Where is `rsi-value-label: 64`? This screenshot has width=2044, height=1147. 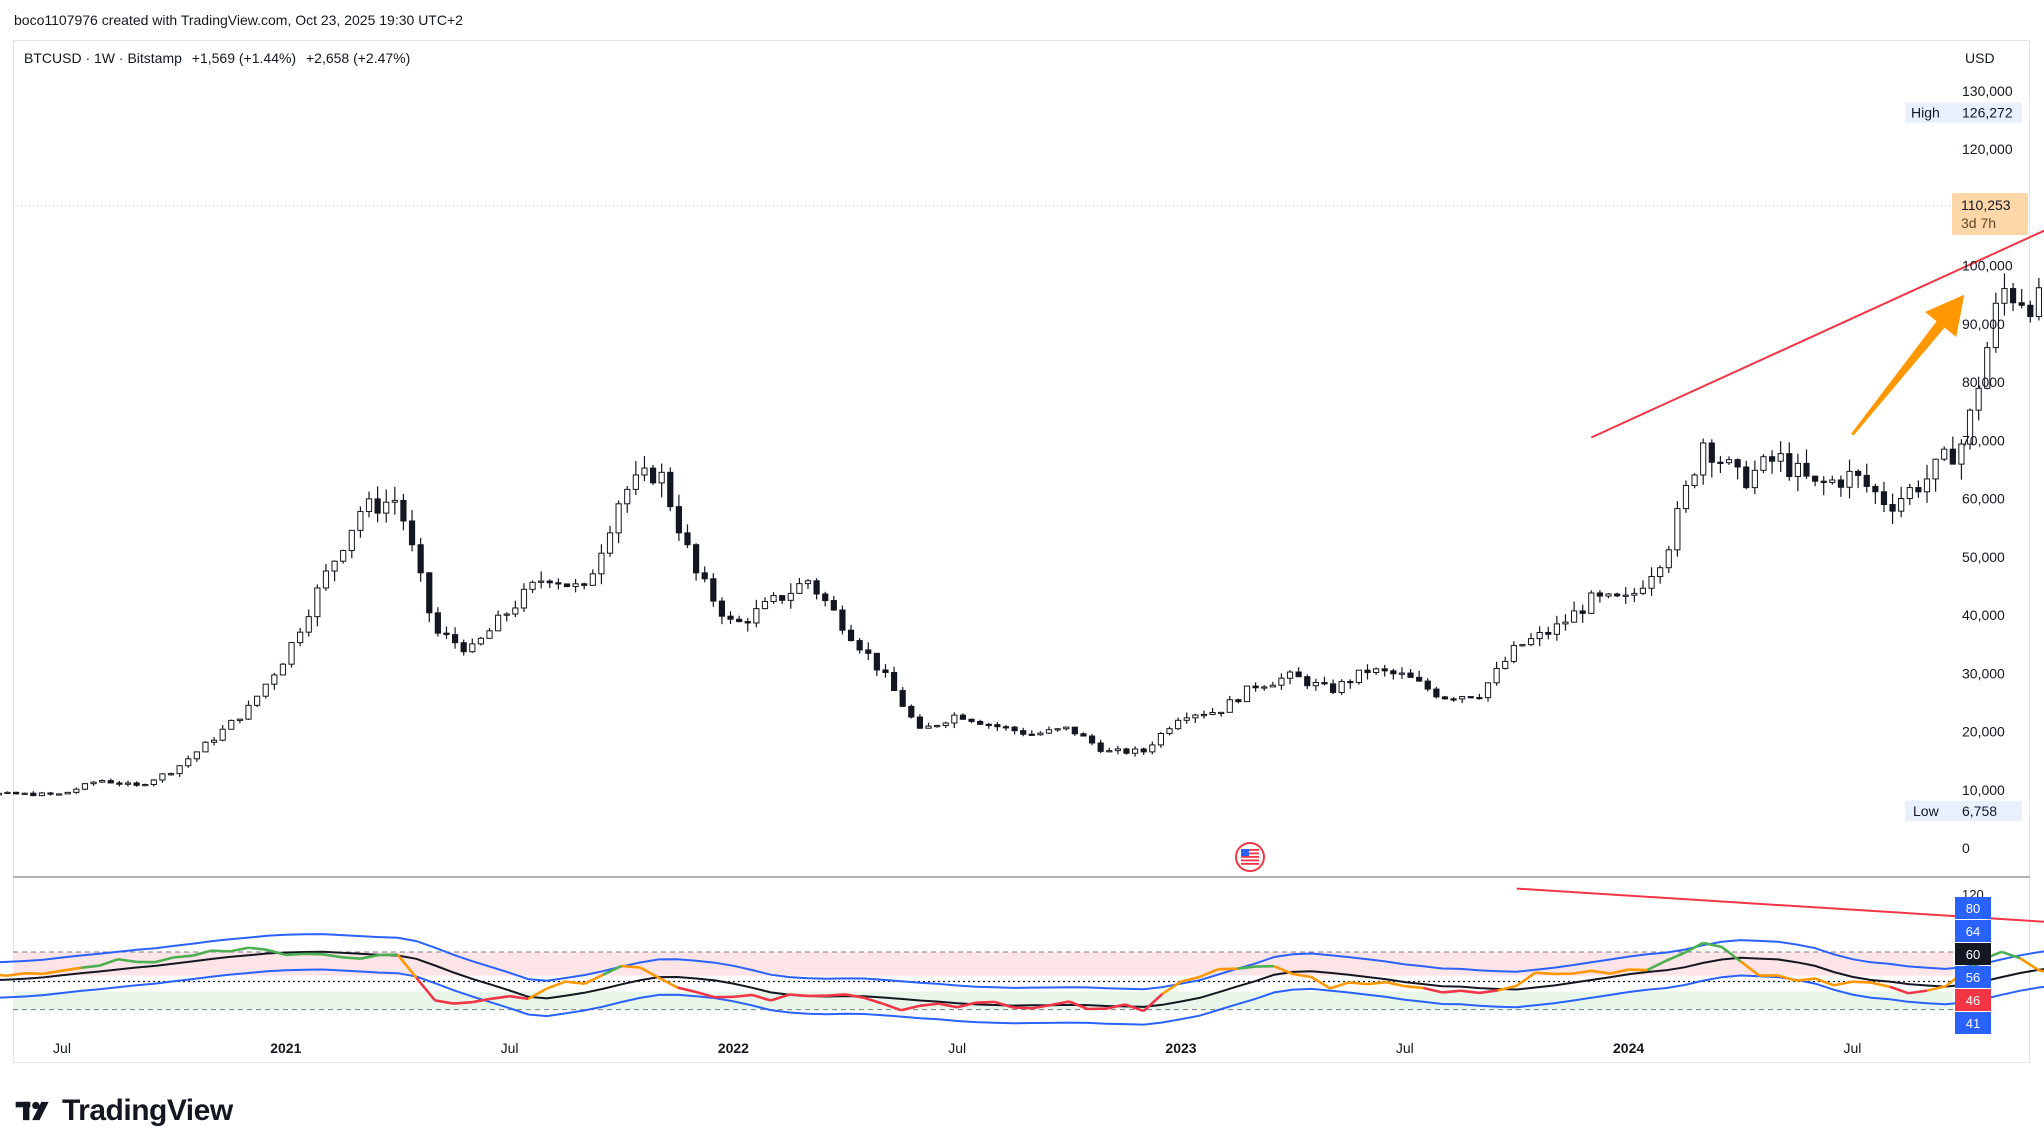
rsi-value-label: 64 is located at coordinates (1973, 931).